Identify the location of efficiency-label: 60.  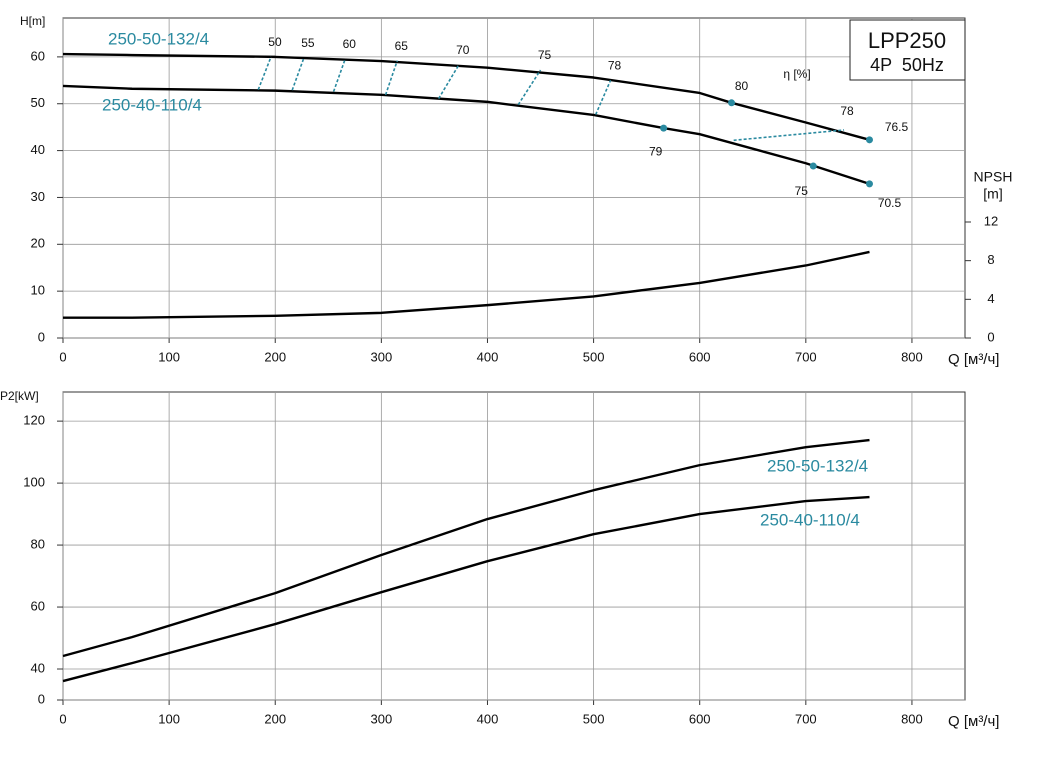
(350, 44).